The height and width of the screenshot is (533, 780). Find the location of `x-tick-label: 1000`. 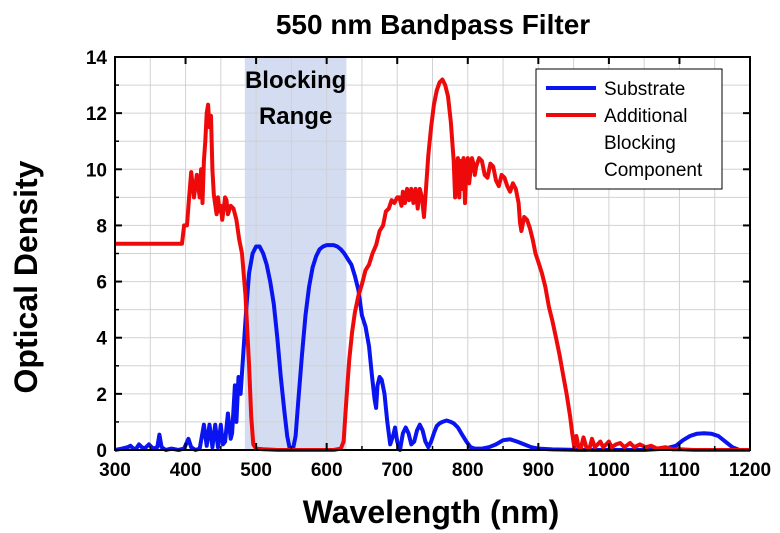

x-tick-label: 1000 is located at coordinates (609, 470).